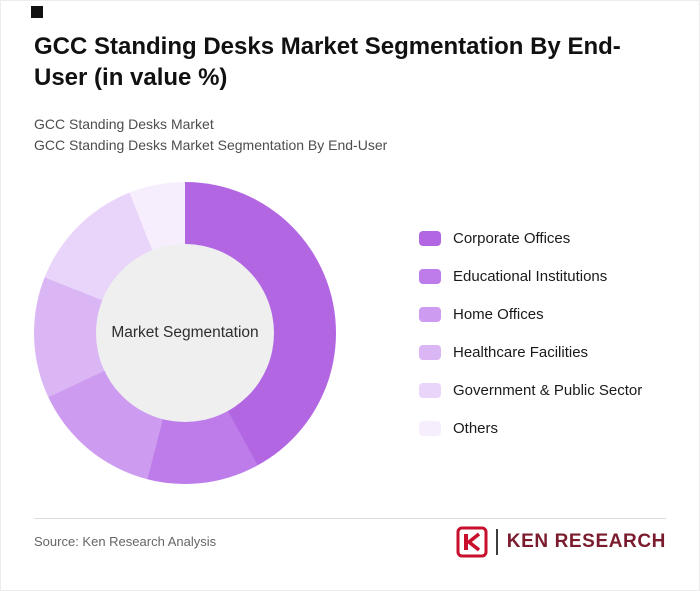 This screenshot has width=700, height=591. Describe the element at coordinates (472, 542) in the screenshot. I see `ken-research-k-shield-icon` at that location.